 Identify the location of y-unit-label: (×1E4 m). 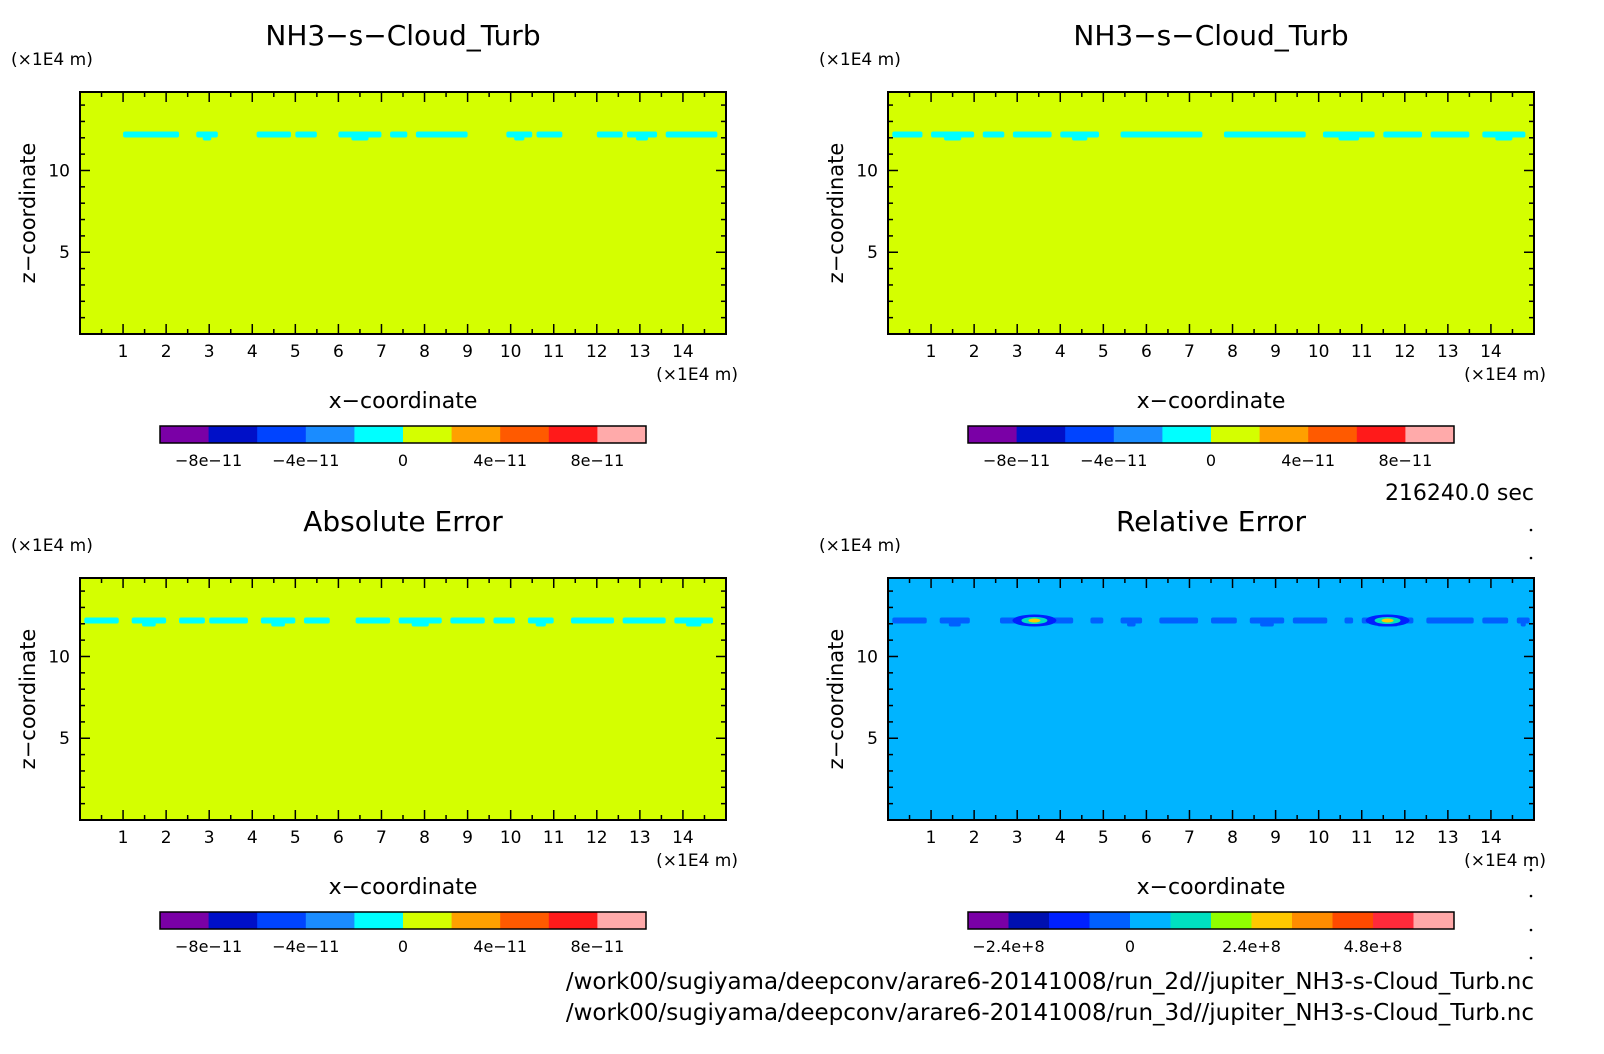
(52, 546).